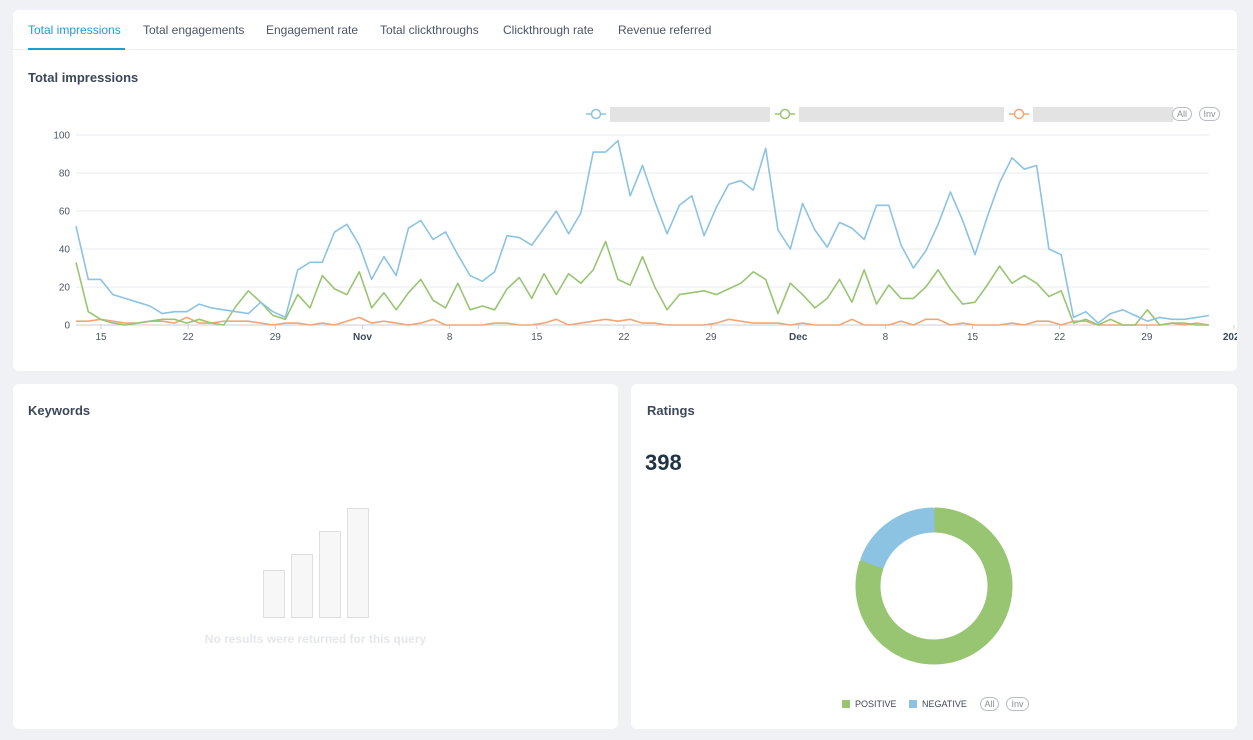 This screenshot has height=740, width=1253. I want to click on series-1-legend-marker, so click(596, 114).